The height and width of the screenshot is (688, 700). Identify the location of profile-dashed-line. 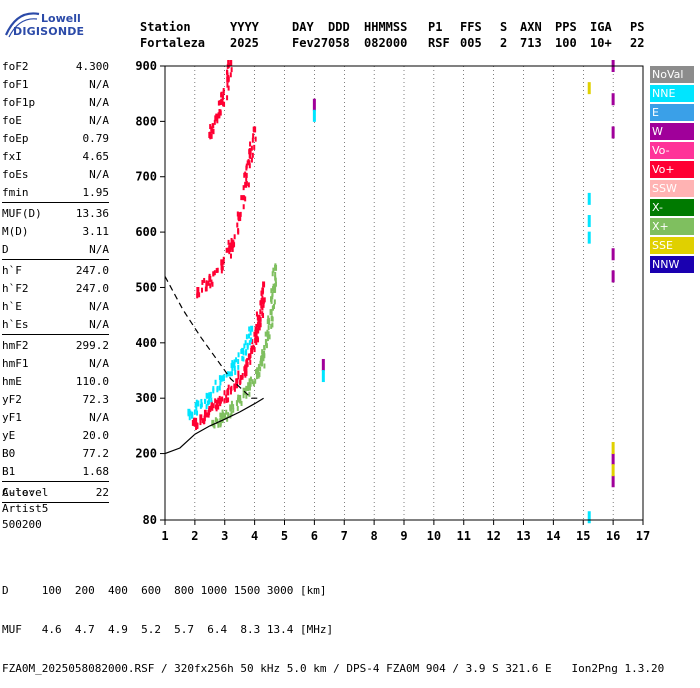
(211, 337).